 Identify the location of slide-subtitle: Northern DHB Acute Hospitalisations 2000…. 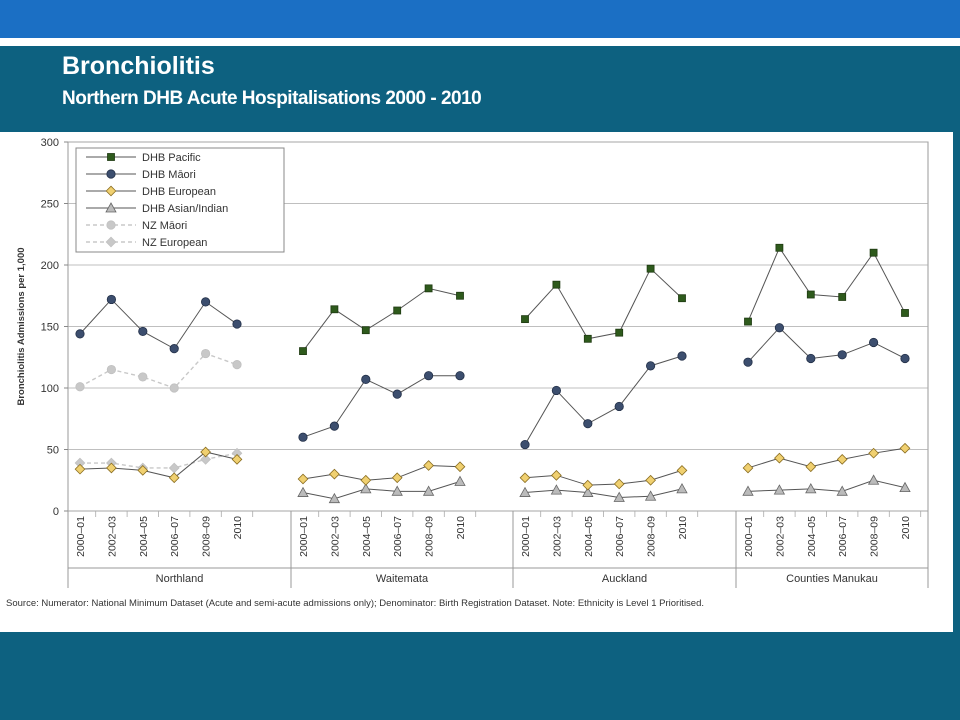
(272, 98).